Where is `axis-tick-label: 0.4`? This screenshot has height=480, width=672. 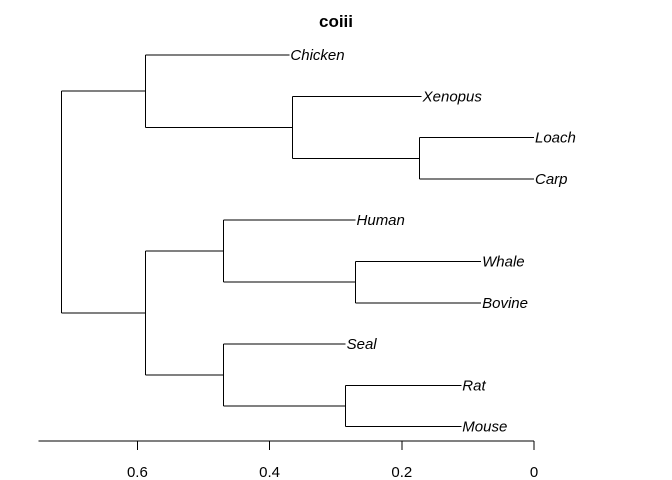 axis-tick-label: 0.4 is located at coordinates (269, 472).